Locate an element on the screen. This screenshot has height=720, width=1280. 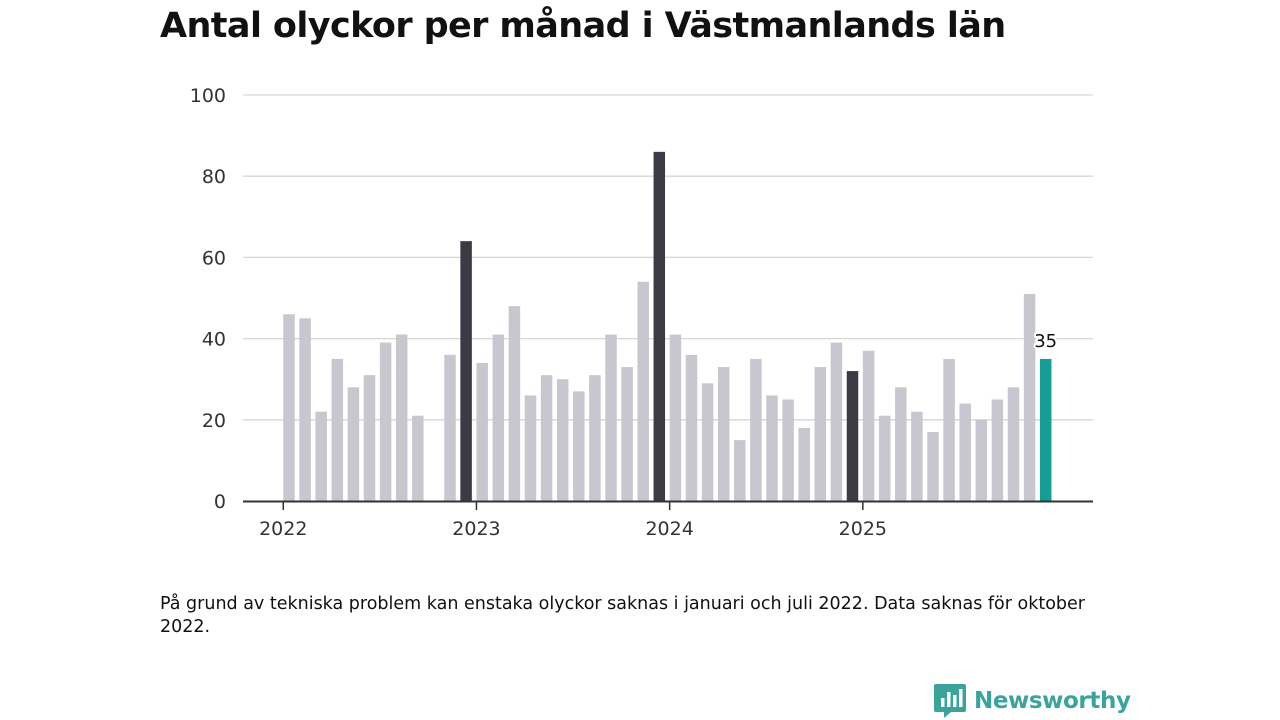
bar-2022-09: 2022-09: 21 is located at coordinates (418, 458).